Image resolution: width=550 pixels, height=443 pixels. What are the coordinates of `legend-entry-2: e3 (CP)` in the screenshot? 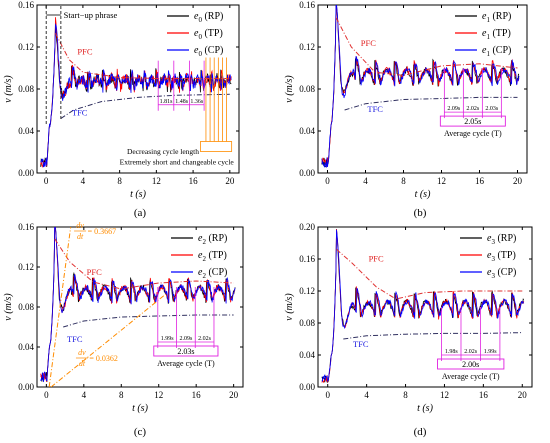 It's located at (501, 273).